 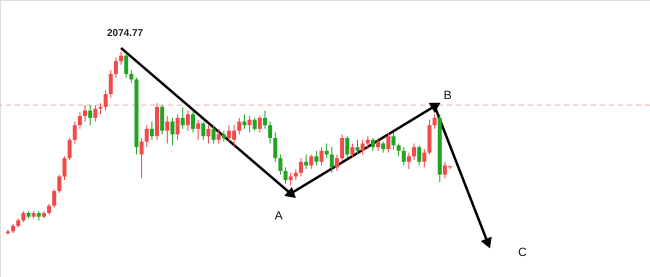 What do you see at coordinates (278, 215) in the screenshot?
I see `annotation: A` at bounding box center [278, 215].